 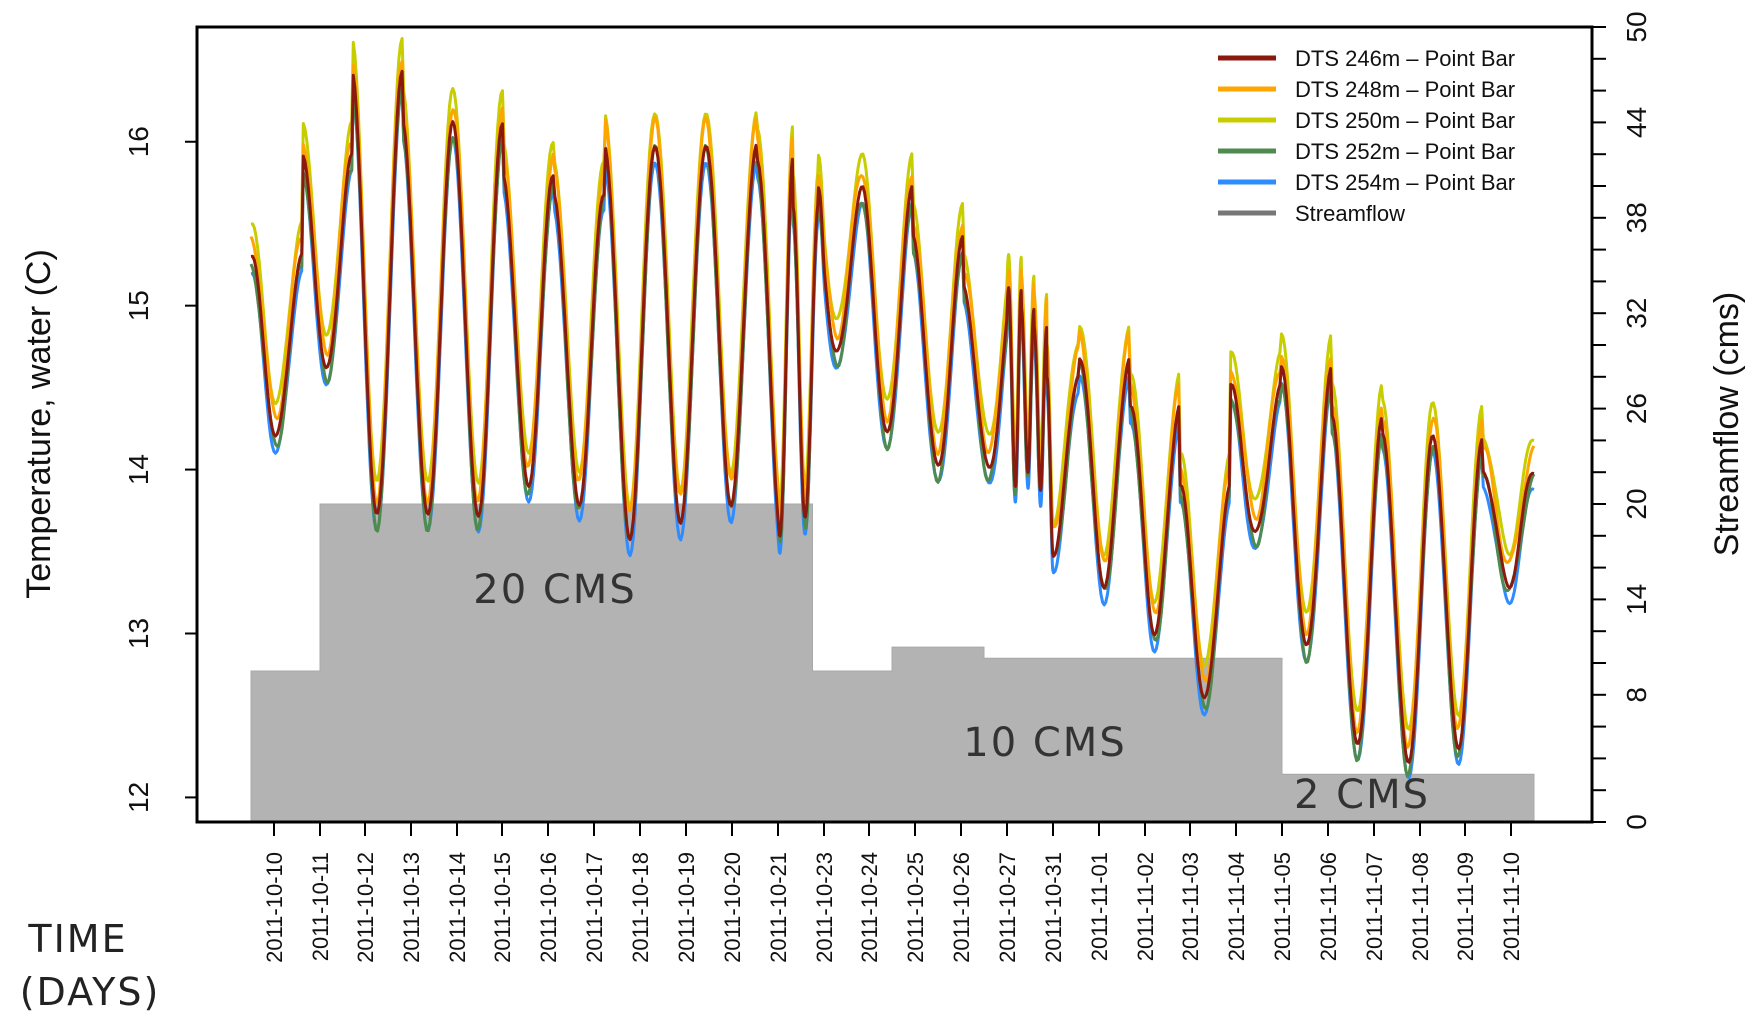 I want to click on y-tick-label-13: 13, so click(x=138, y=633).